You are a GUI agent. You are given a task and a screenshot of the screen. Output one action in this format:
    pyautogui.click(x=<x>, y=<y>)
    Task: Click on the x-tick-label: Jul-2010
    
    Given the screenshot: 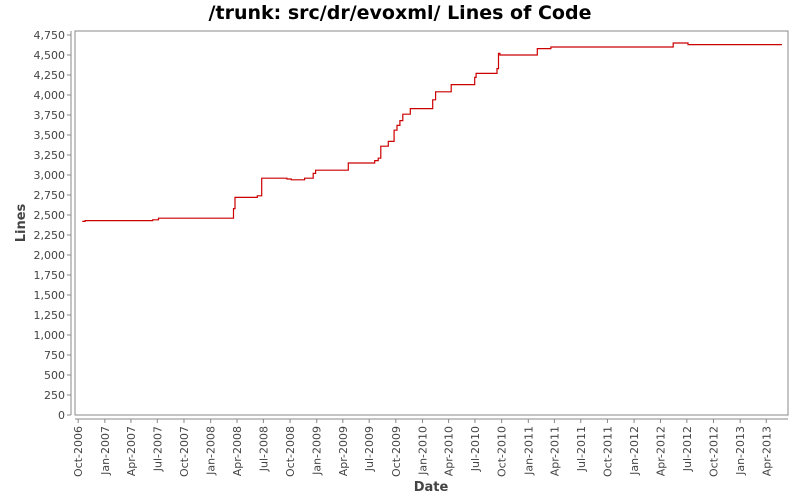 What is the action you would take?
    pyautogui.click(x=475, y=449)
    